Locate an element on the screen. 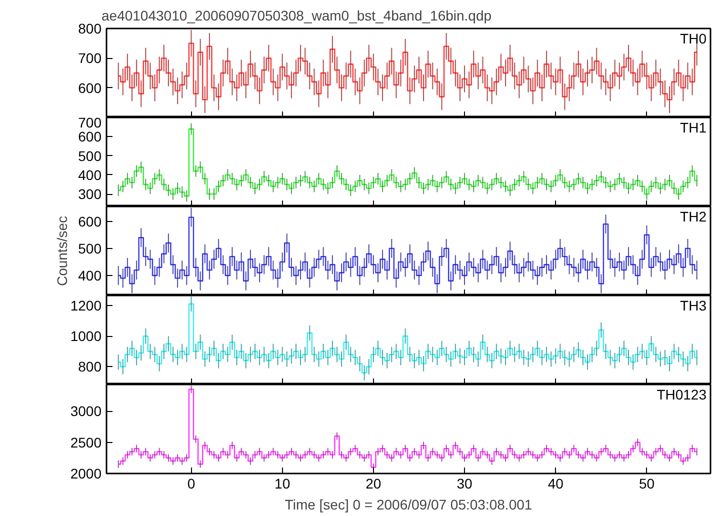  x-tick-label: 10 is located at coordinates (282, 484).